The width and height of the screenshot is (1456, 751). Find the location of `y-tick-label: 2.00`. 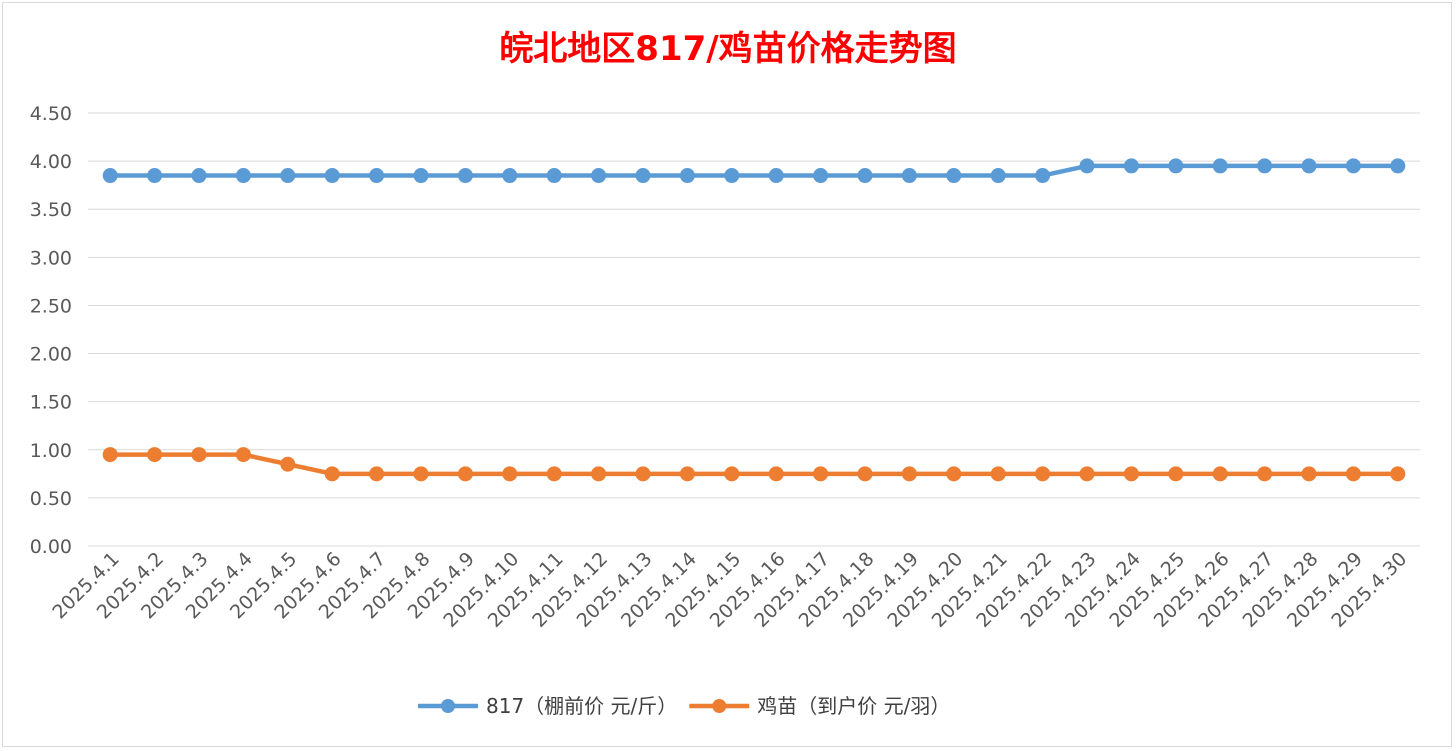

y-tick-label: 2.00 is located at coordinates (51, 355).